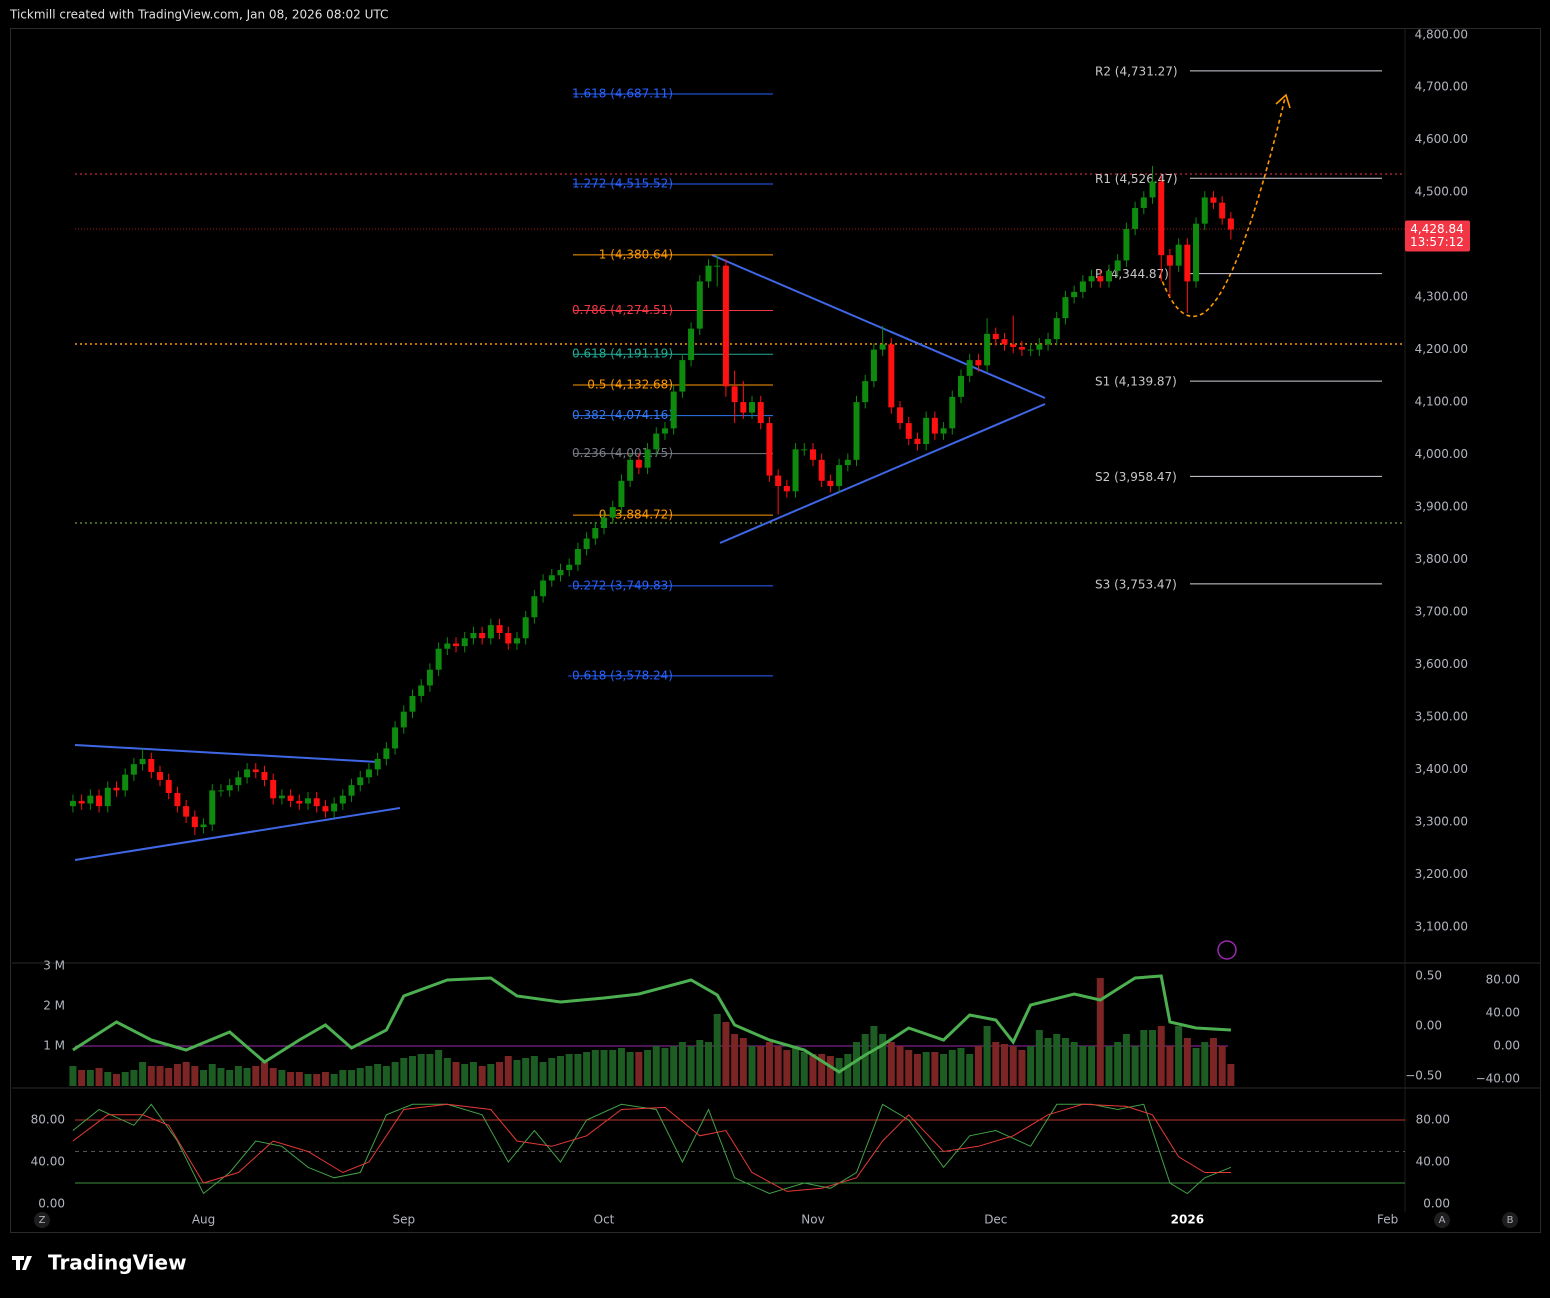 This screenshot has height=1298, width=1550. I want to click on brand-name: TradingView, so click(117, 1263).